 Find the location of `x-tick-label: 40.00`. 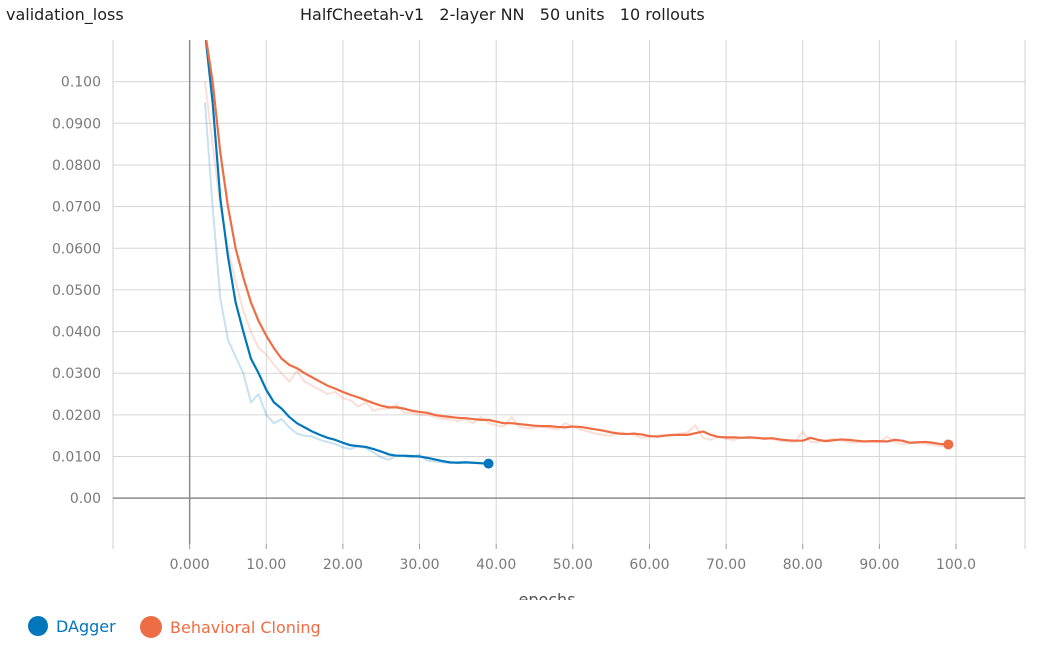

x-tick-label: 40.00 is located at coordinates (496, 565).